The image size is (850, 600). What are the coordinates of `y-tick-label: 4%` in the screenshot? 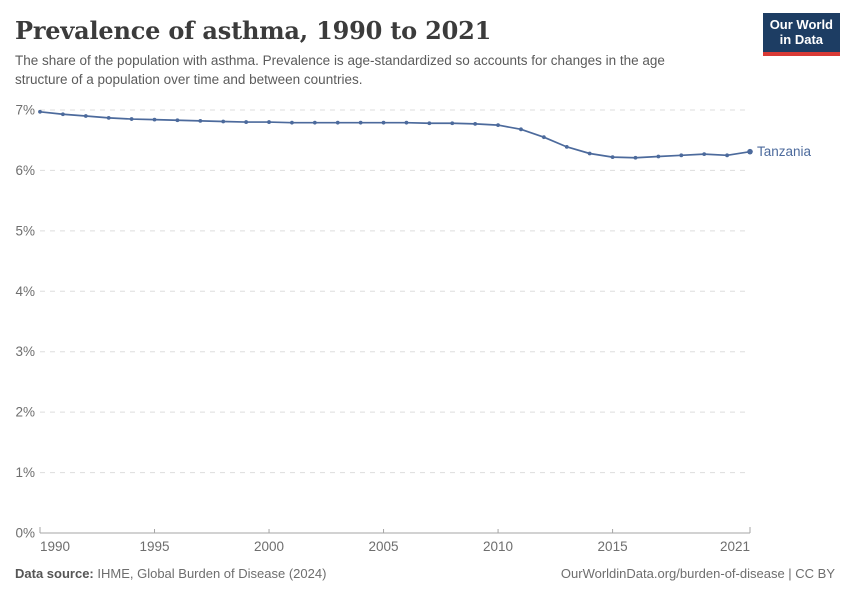 It's located at (25, 291).